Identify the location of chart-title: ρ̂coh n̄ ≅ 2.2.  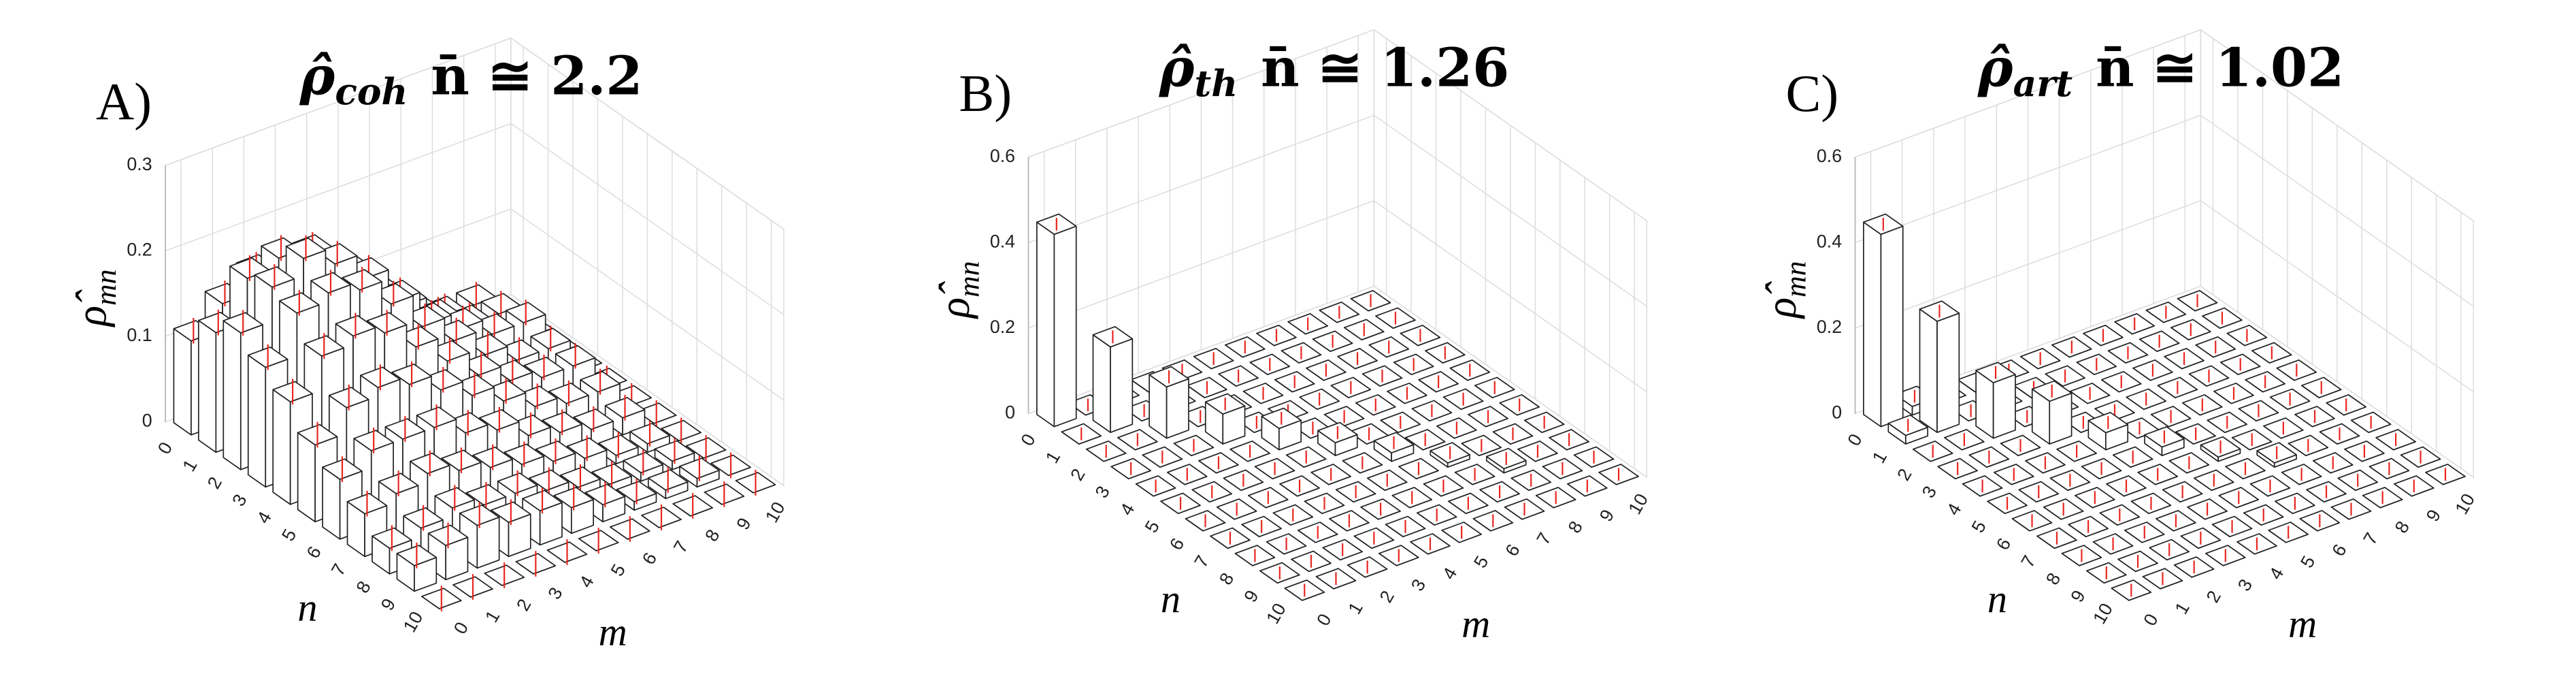
(471, 80).